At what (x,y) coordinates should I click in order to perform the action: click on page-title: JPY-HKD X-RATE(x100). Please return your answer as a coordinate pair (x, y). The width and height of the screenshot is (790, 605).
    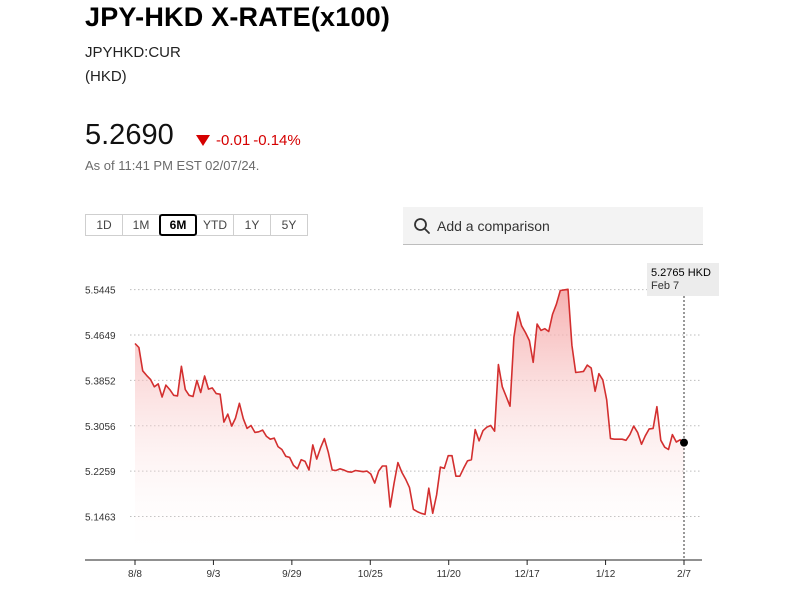
    Looking at the image, I should click on (238, 17).